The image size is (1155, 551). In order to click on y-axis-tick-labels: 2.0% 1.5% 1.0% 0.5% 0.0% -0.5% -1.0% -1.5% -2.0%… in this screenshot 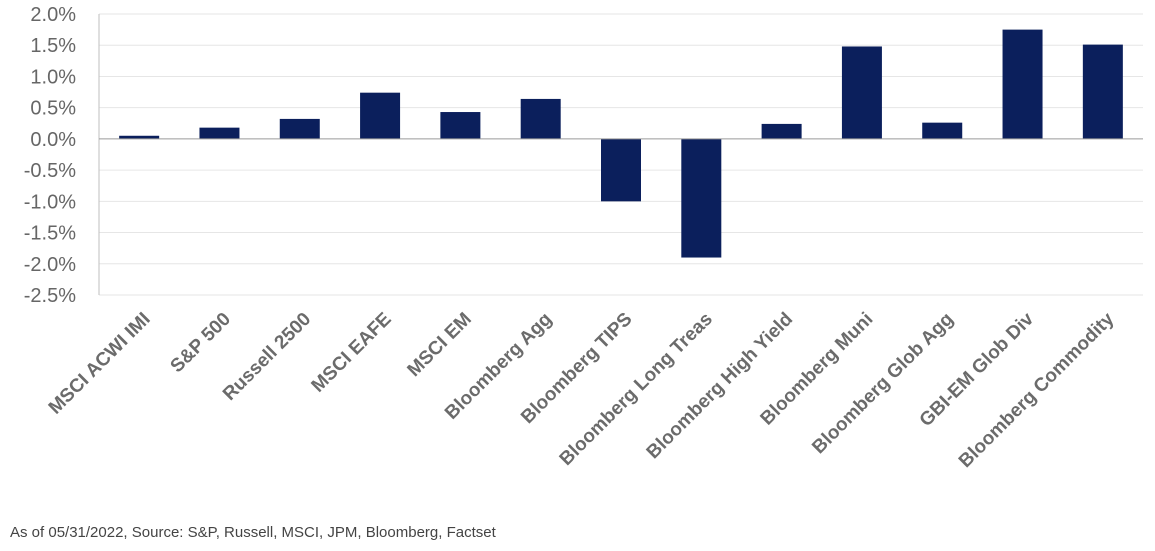, I will do `click(50, 155)`.